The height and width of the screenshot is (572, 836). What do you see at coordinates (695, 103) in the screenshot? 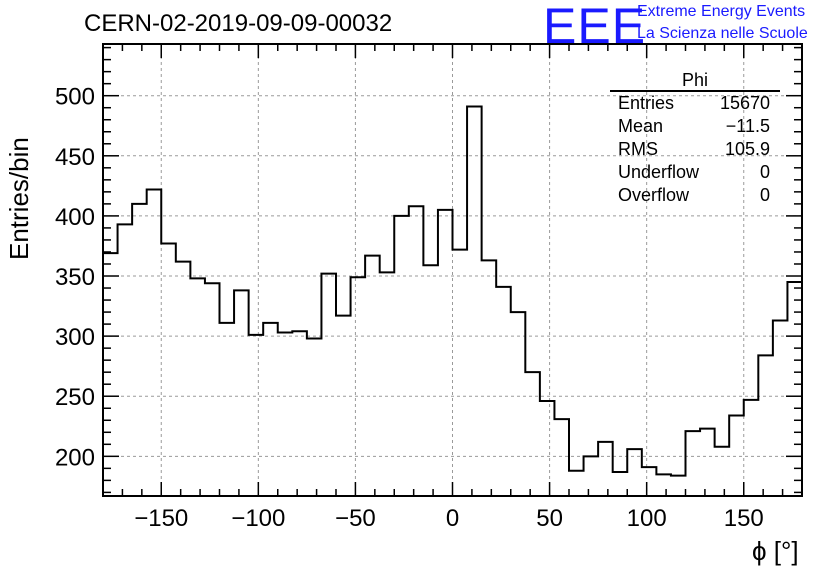
I see `stats-row-entries: Entries 15670` at bounding box center [695, 103].